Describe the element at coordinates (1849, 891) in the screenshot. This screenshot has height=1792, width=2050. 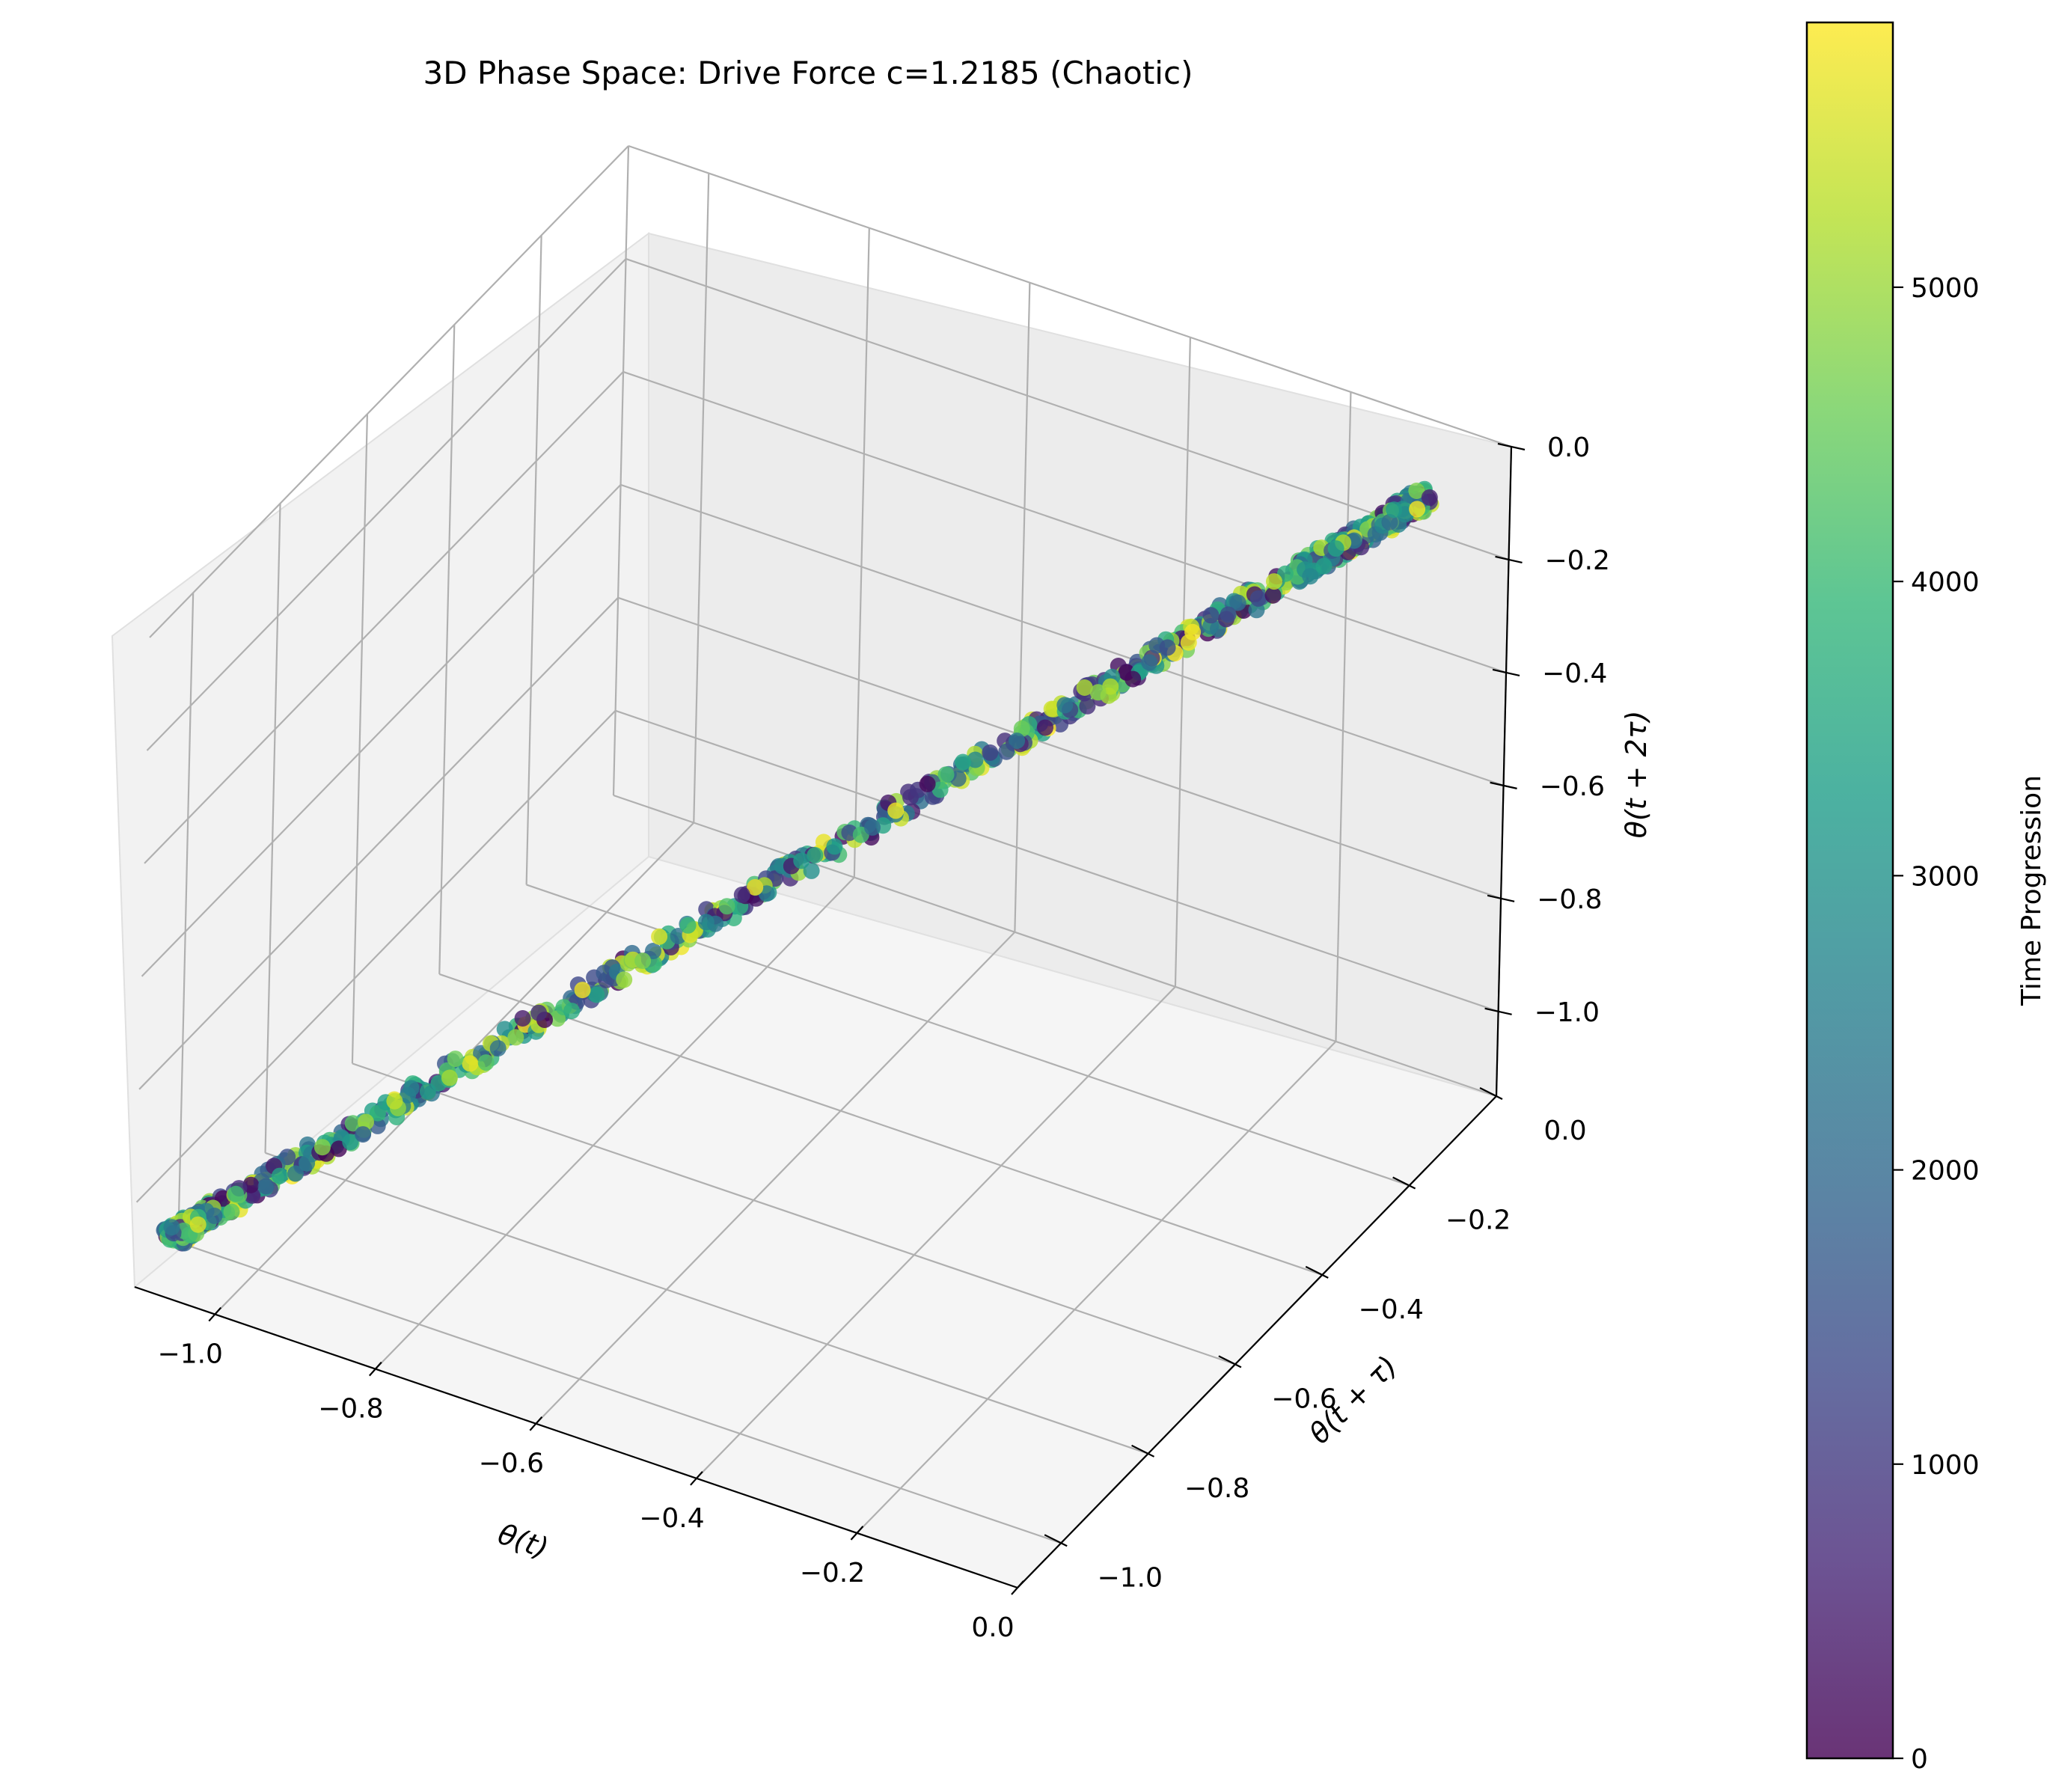
I see `colorbar-gradient` at that location.